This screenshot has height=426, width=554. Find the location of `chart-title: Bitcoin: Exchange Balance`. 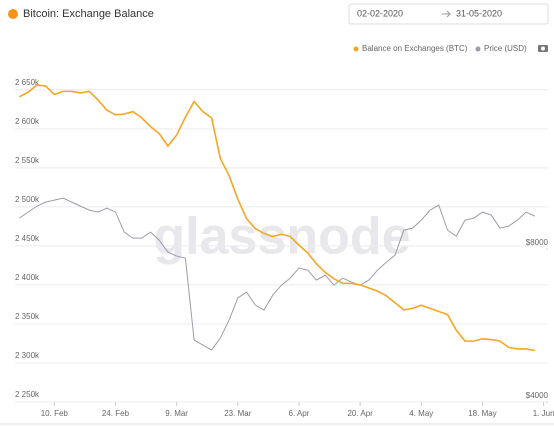

chart-title: Bitcoin: Exchange Balance is located at coordinates (88, 14).